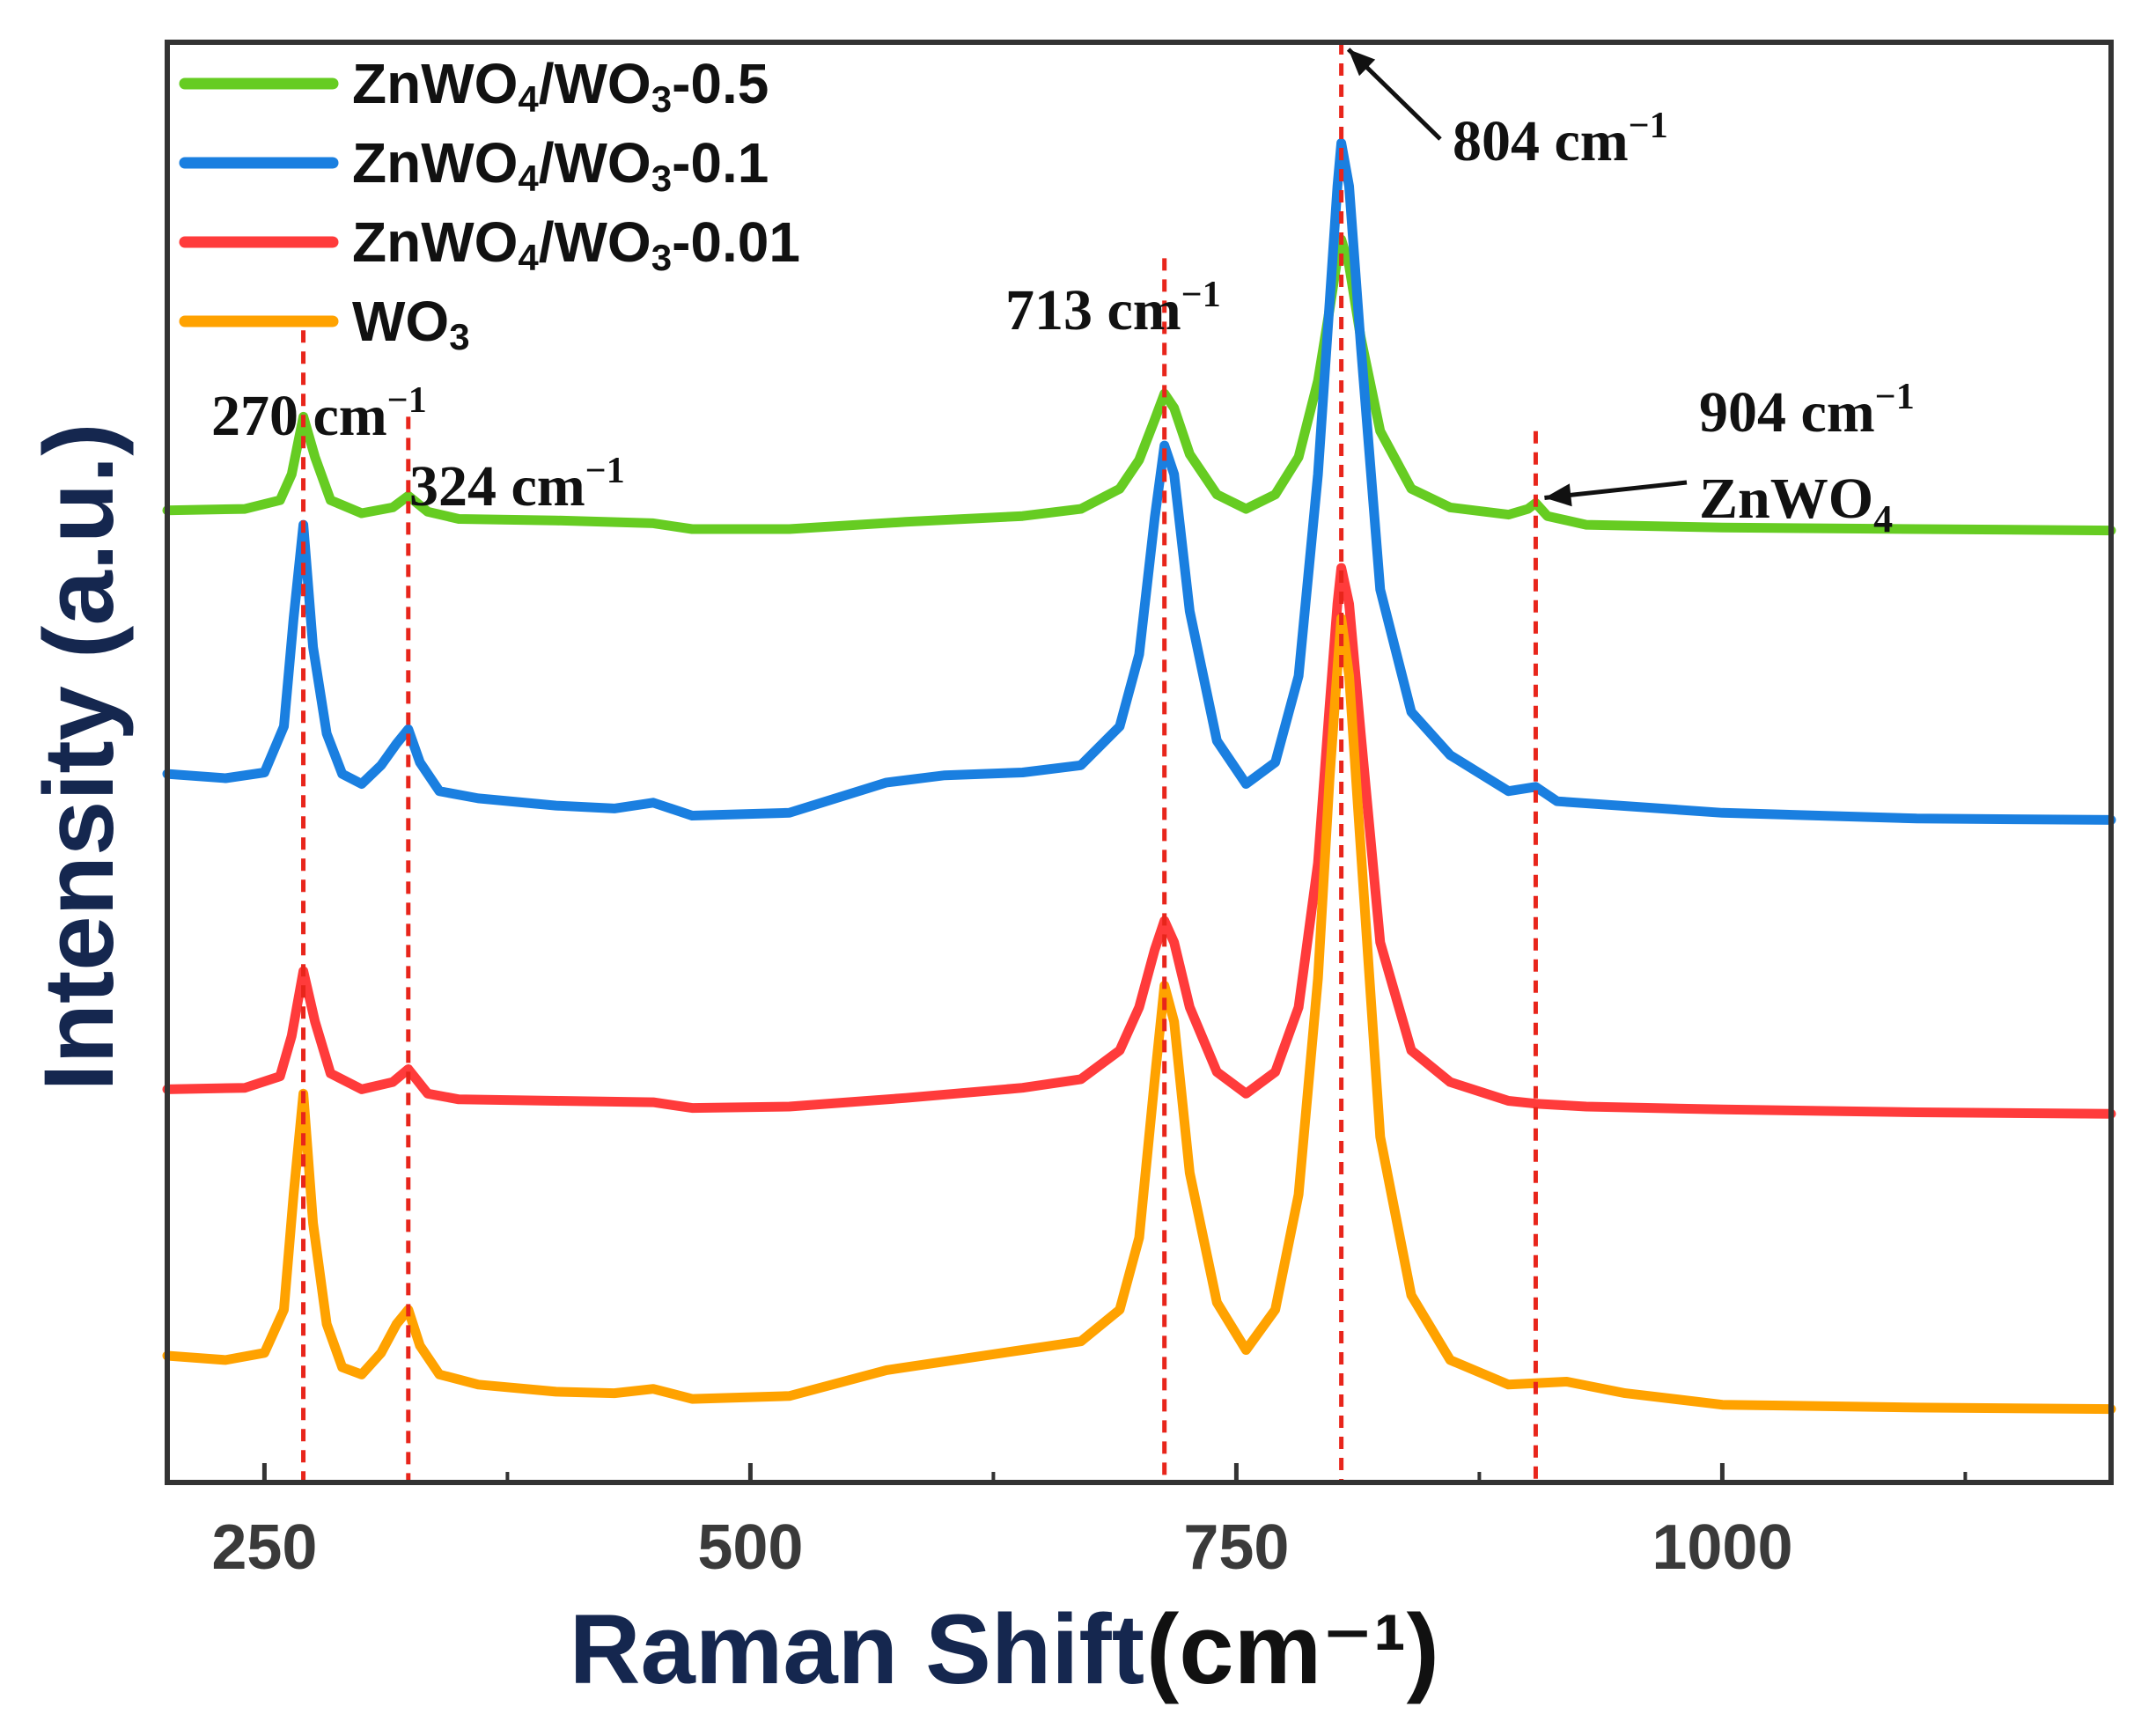 Image resolution: width=2141 pixels, height=1736 pixels. I want to click on arrow-904-head, so click(1558, 495).